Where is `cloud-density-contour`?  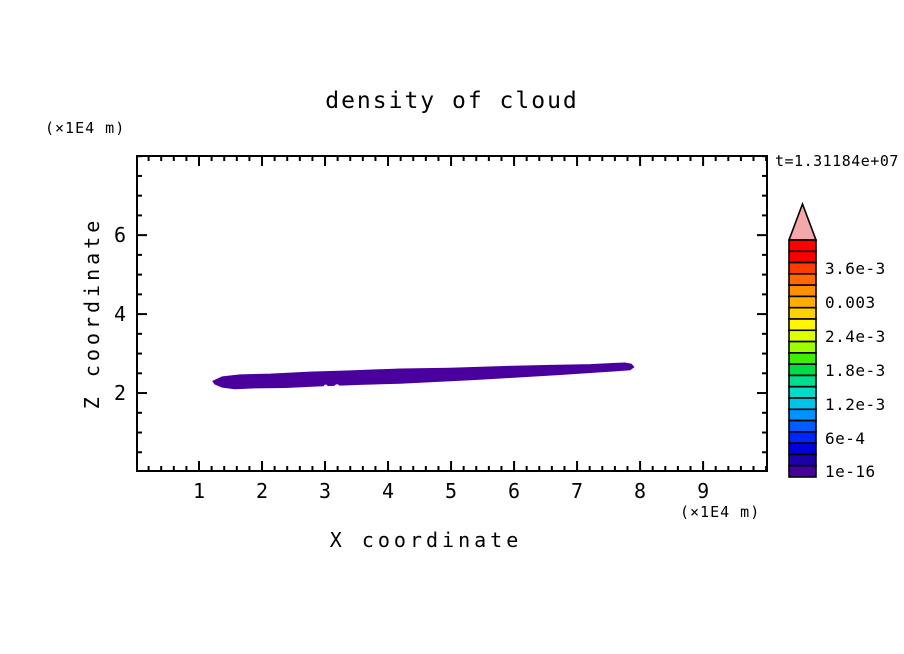 cloud-density-contour is located at coordinates (423, 376).